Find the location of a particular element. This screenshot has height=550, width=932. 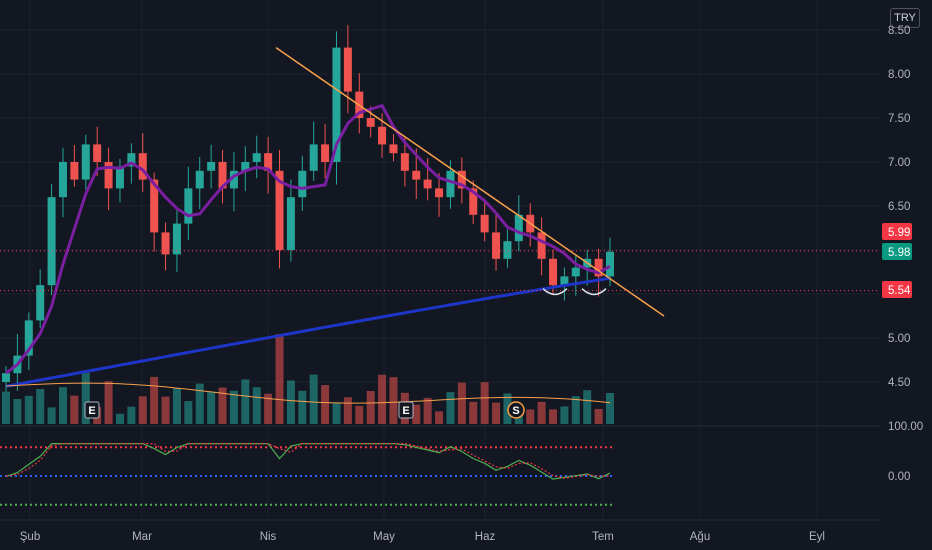

price-tick-label: 7.50 is located at coordinates (899, 119).